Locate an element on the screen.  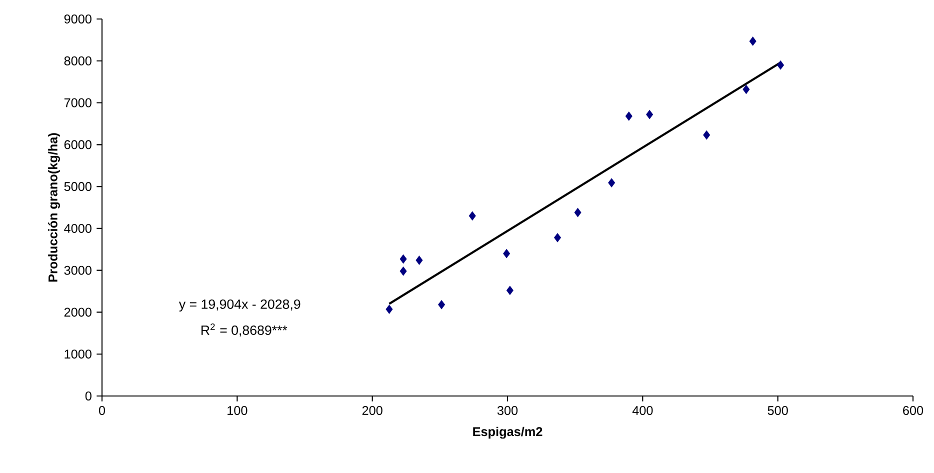
annotation: y = 19,904x - 2028,9 is located at coordinates (239, 305).